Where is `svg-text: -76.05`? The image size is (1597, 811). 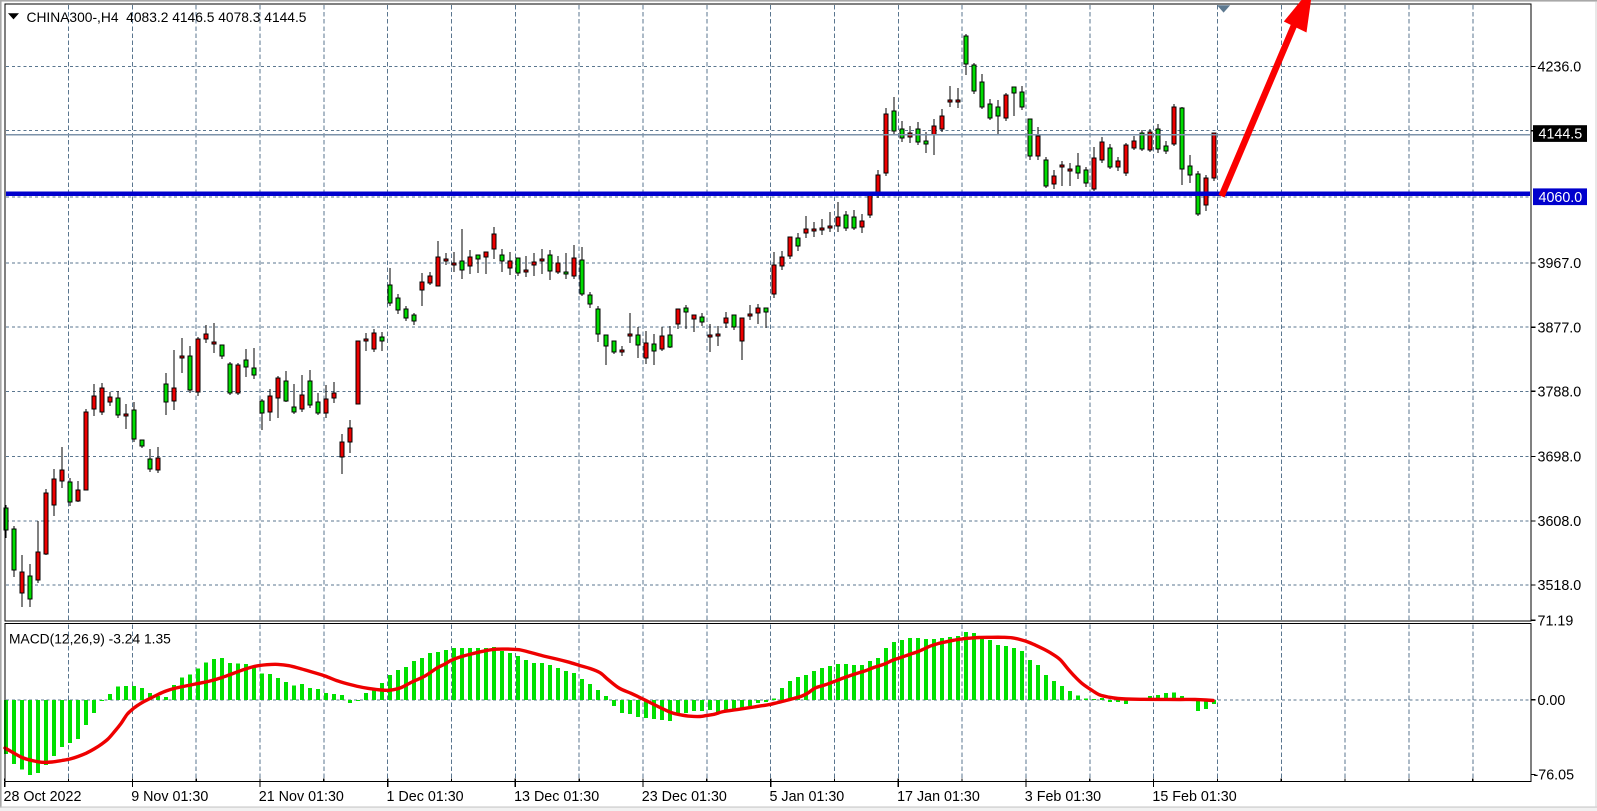
svg-text: -76.05 is located at coordinates (1554, 776).